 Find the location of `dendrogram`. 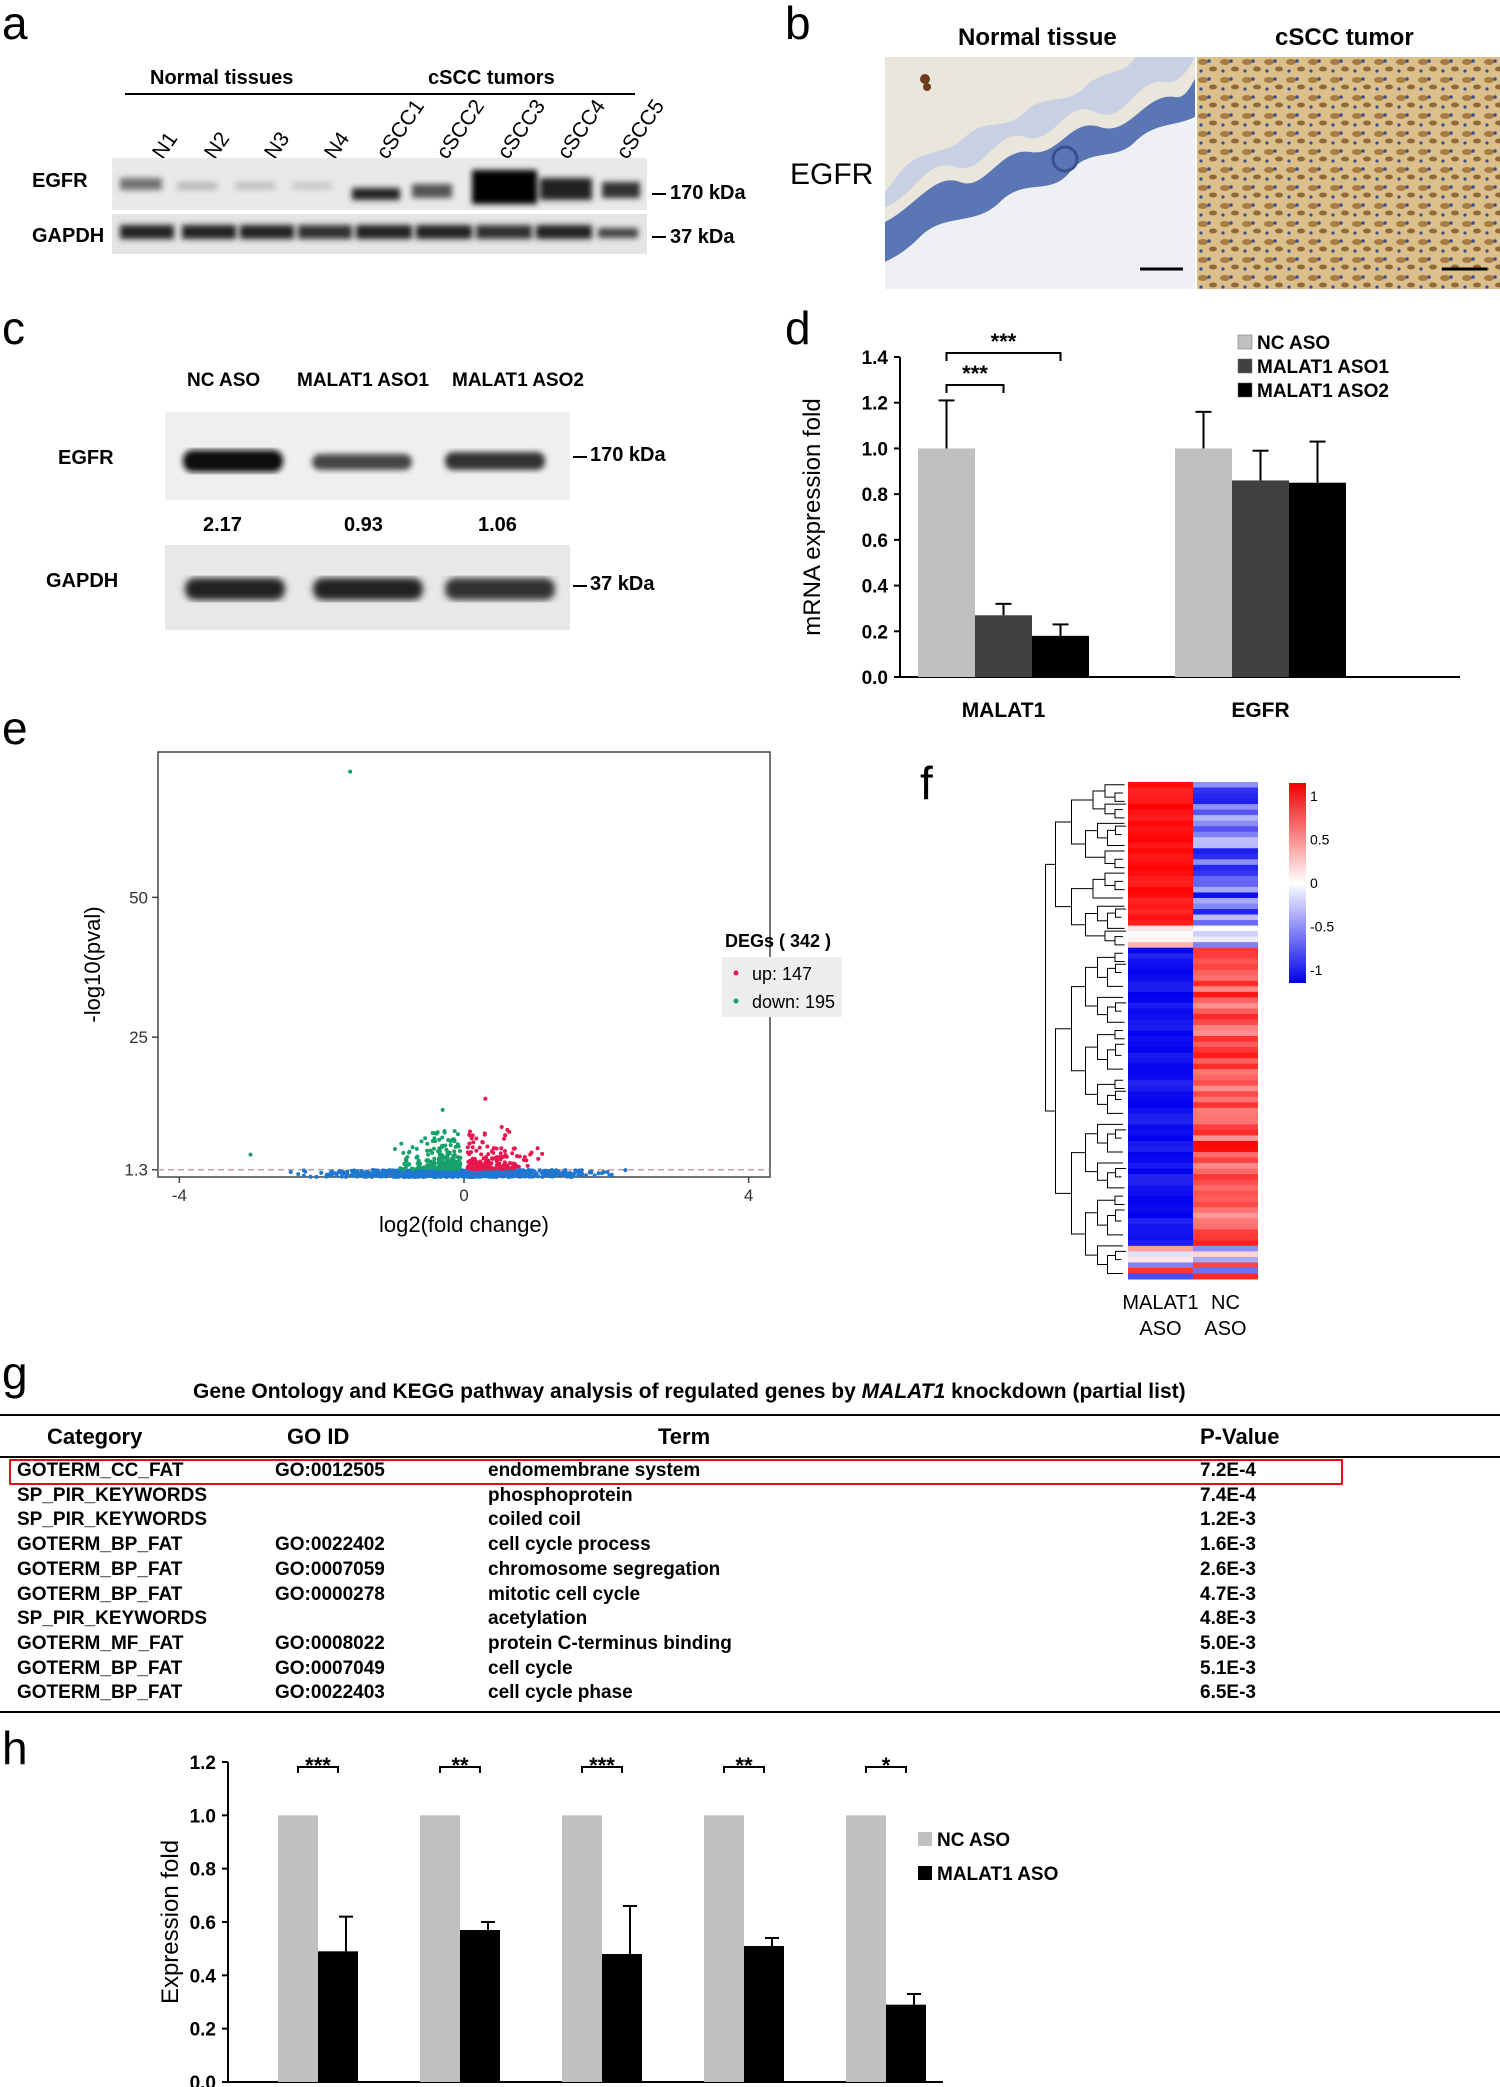

dendrogram is located at coordinates (1085, 1029).